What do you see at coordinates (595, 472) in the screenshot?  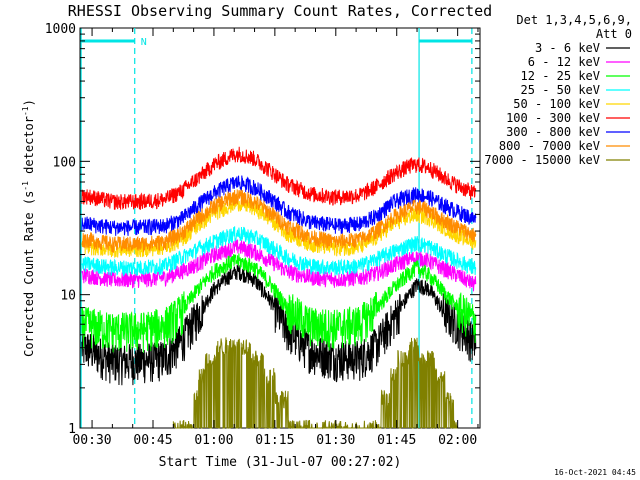 I see `timestamp: 16-Oct-2021 04:45` at bounding box center [595, 472].